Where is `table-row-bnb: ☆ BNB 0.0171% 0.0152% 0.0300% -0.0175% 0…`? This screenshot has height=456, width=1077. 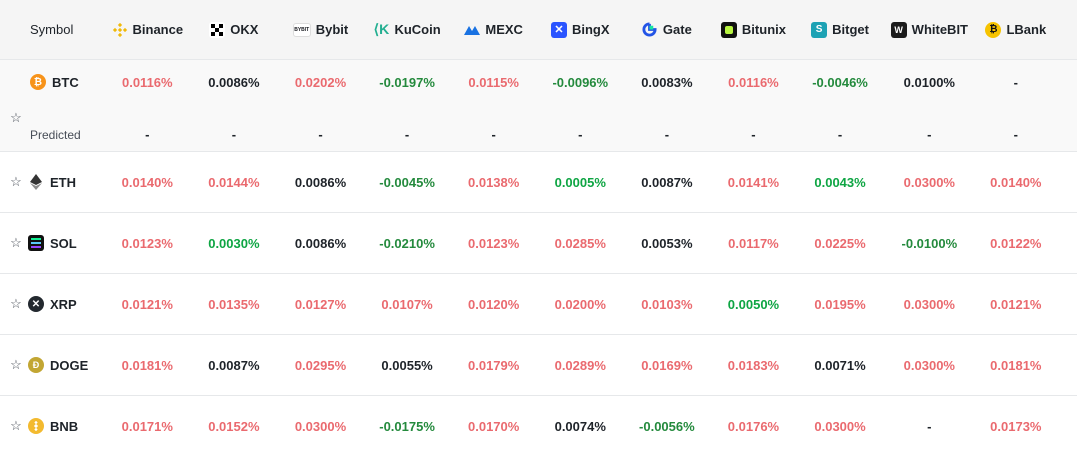 table-row-bnb: ☆ BNB 0.0171% 0.0152% 0.0300% -0.0175% 0… is located at coordinates (538, 426).